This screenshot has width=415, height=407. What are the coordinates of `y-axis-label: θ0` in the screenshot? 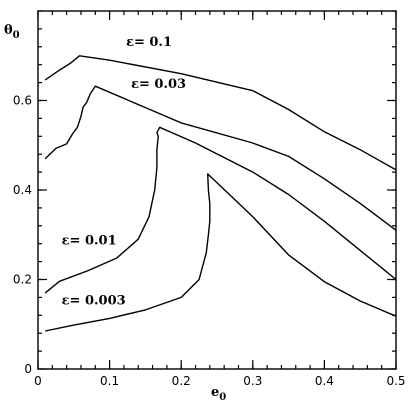 It's located at (12, 32).